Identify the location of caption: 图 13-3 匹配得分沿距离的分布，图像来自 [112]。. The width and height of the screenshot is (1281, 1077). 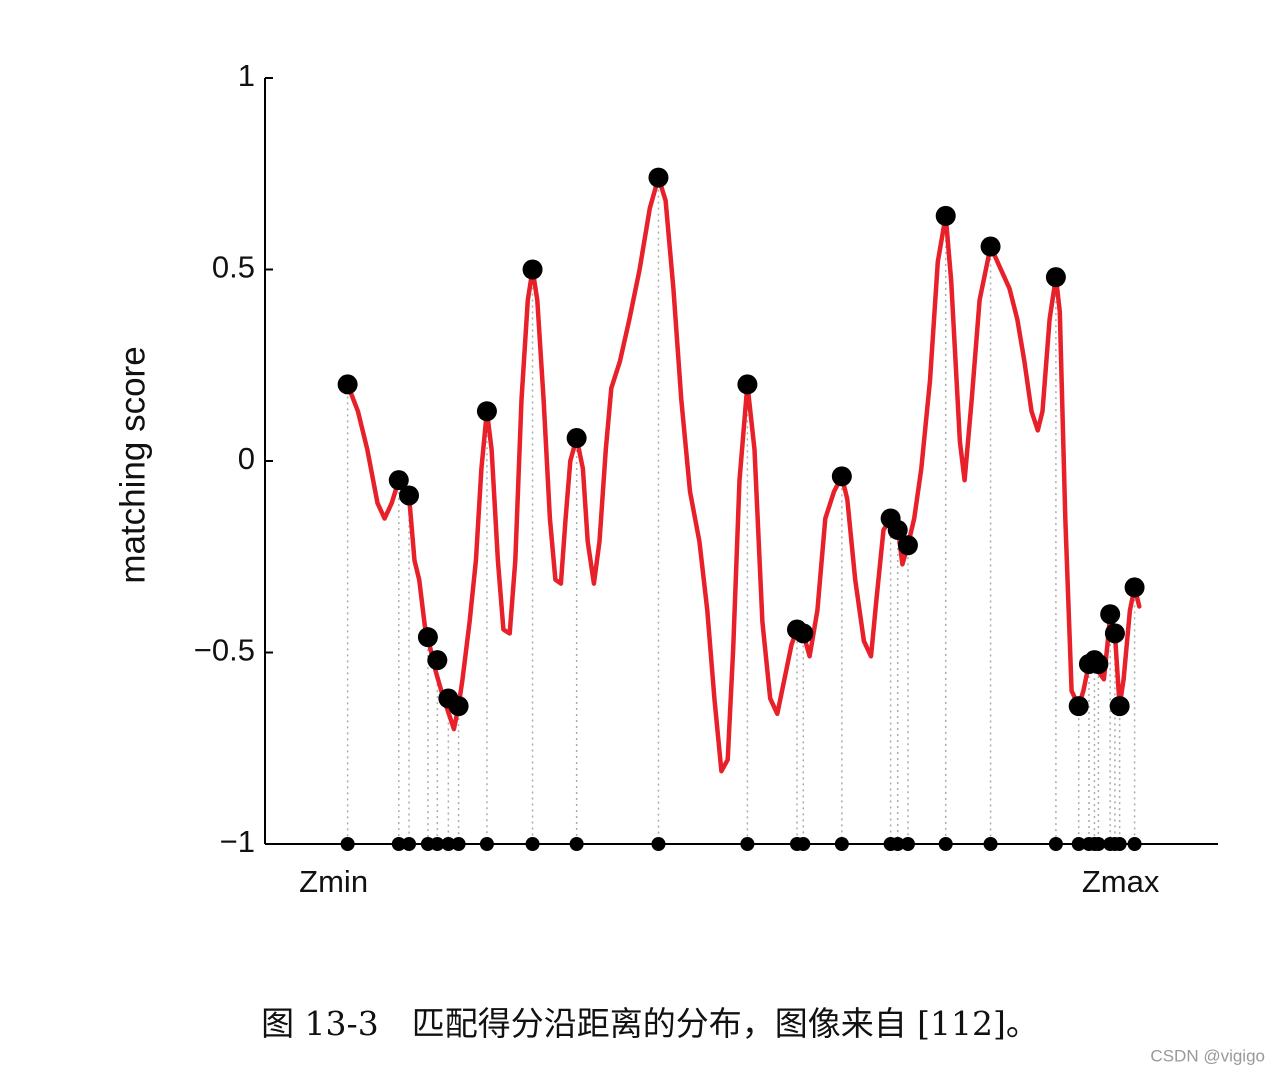
(650, 1023).